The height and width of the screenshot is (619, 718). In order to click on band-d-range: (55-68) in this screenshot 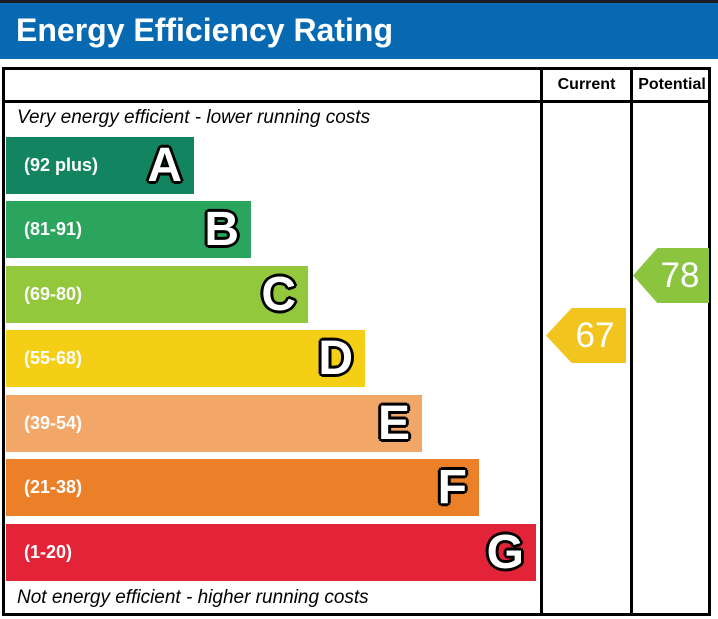, I will do `click(53, 358)`.